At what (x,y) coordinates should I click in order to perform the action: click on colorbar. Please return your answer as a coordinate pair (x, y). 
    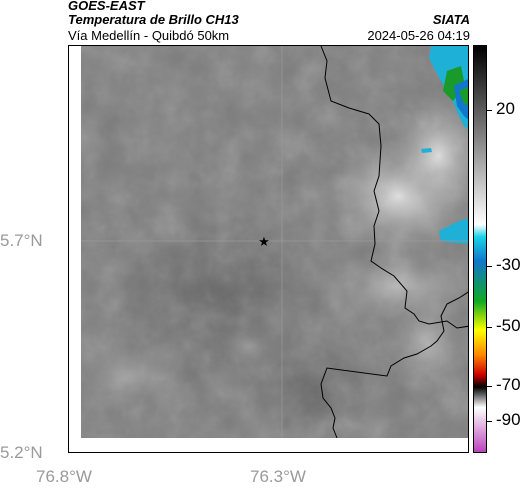
    Looking at the image, I should click on (480, 249).